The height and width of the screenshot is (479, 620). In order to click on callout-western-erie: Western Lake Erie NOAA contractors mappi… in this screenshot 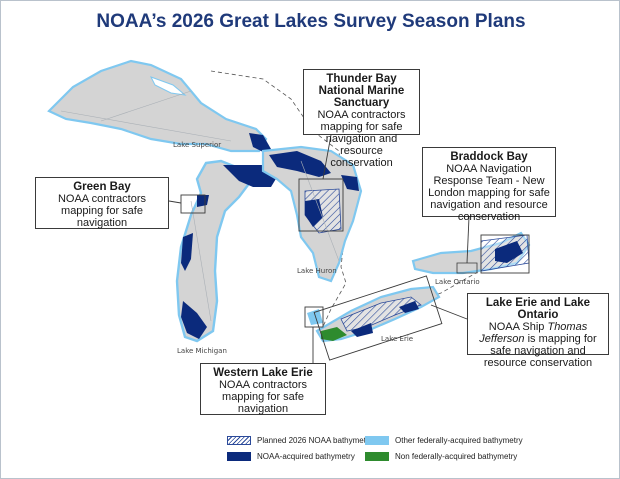, I will do `click(263, 389)`.